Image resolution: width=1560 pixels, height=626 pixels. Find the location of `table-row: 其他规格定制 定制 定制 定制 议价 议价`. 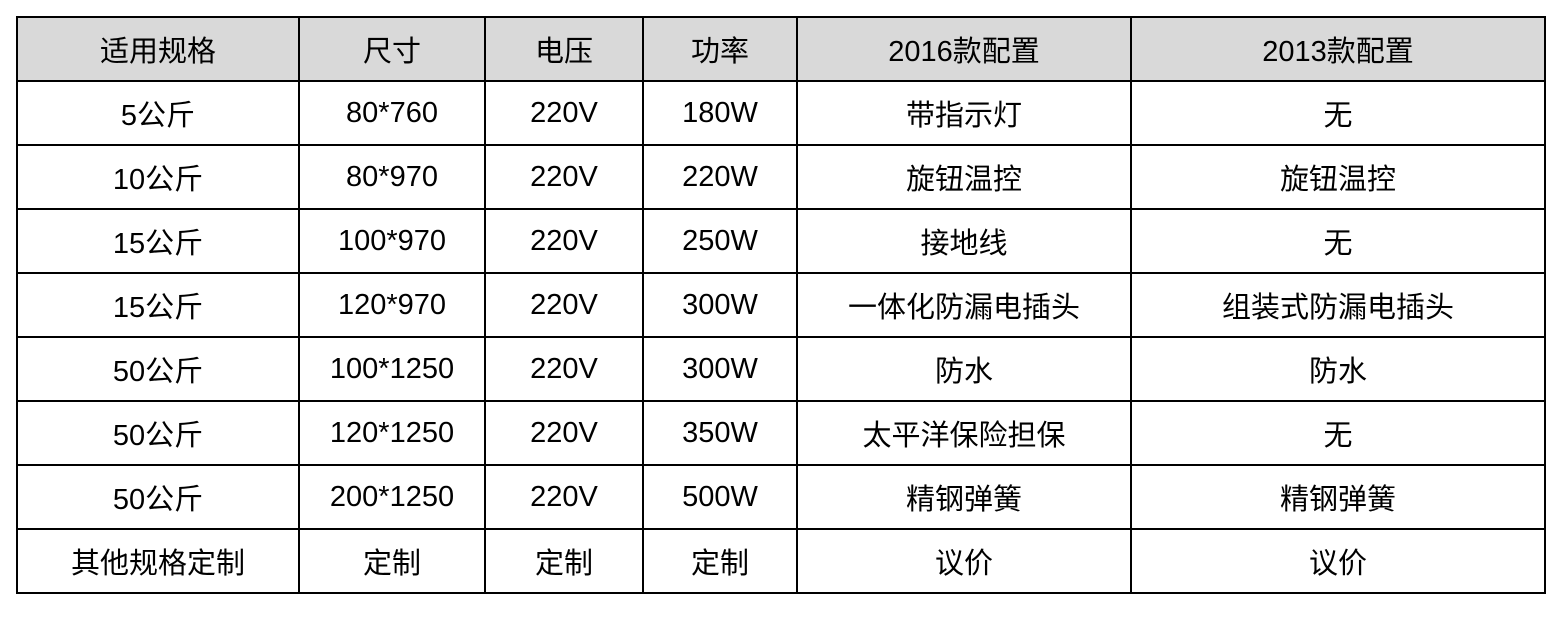

table-row: 其他规格定制 定制 定制 定制 议价 议价 is located at coordinates (781, 561).